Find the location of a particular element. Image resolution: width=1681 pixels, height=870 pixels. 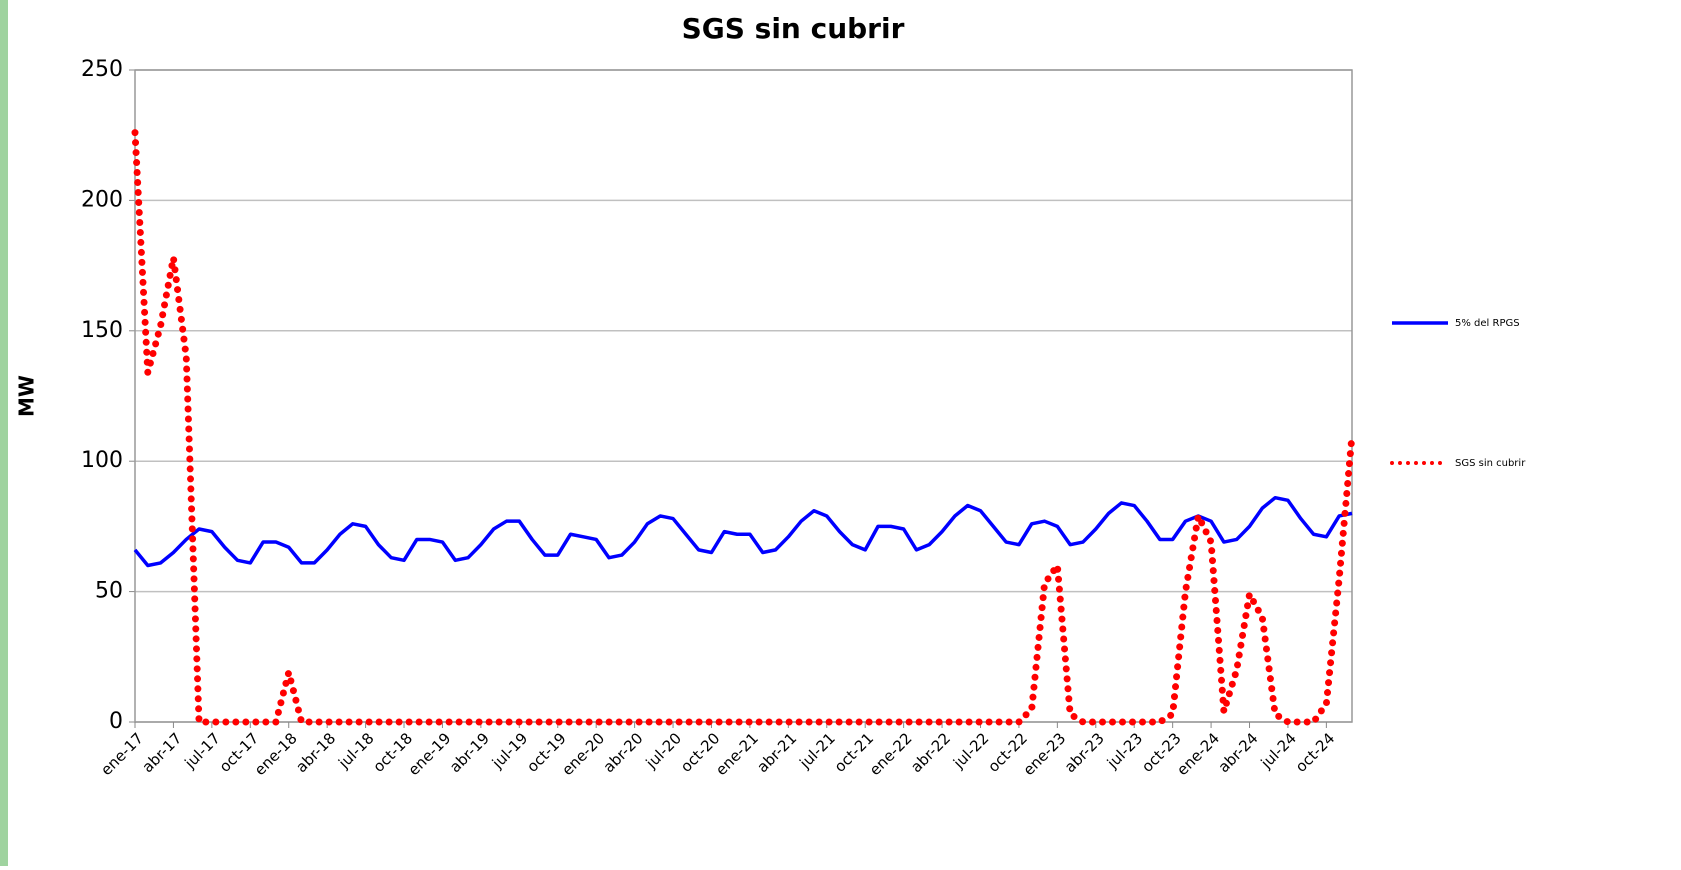

x-tick-label: ene-20 is located at coordinates (583, 754).